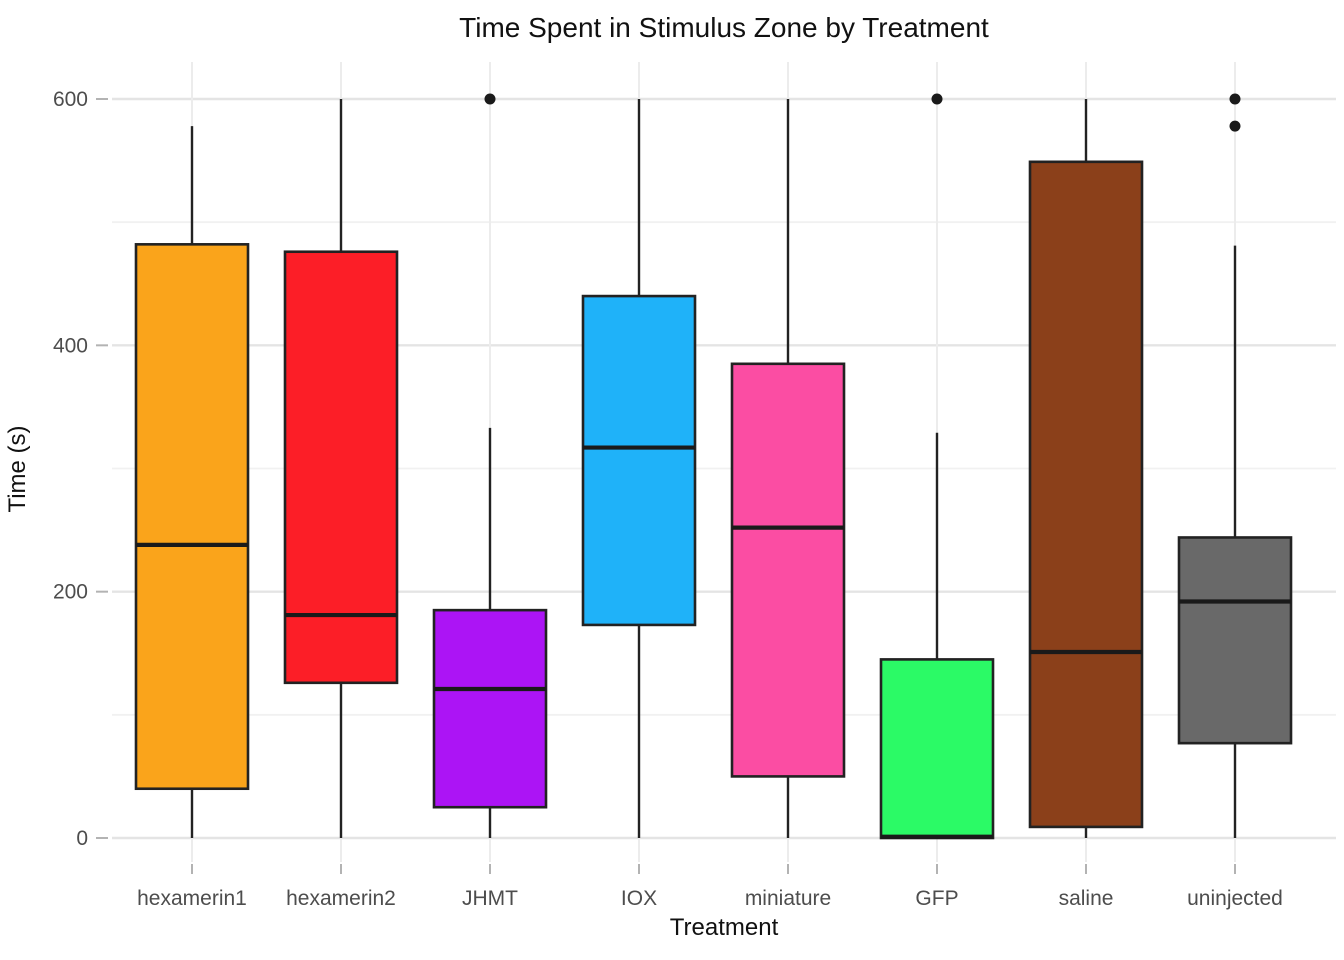 This screenshot has height=960, width=1344. Describe the element at coordinates (1235, 640) in the screenshot. I see `box-uninjected` at that location.